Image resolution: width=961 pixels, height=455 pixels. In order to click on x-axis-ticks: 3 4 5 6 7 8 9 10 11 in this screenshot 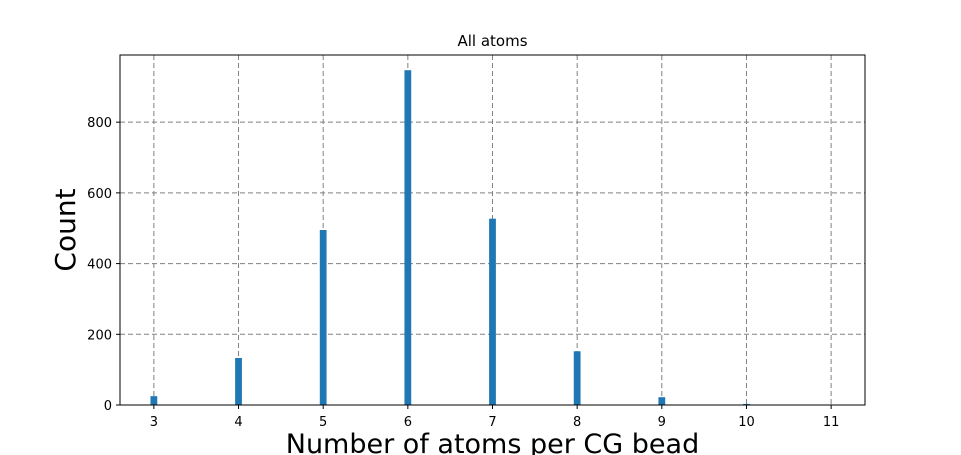, I will do `click(495, 417)`.